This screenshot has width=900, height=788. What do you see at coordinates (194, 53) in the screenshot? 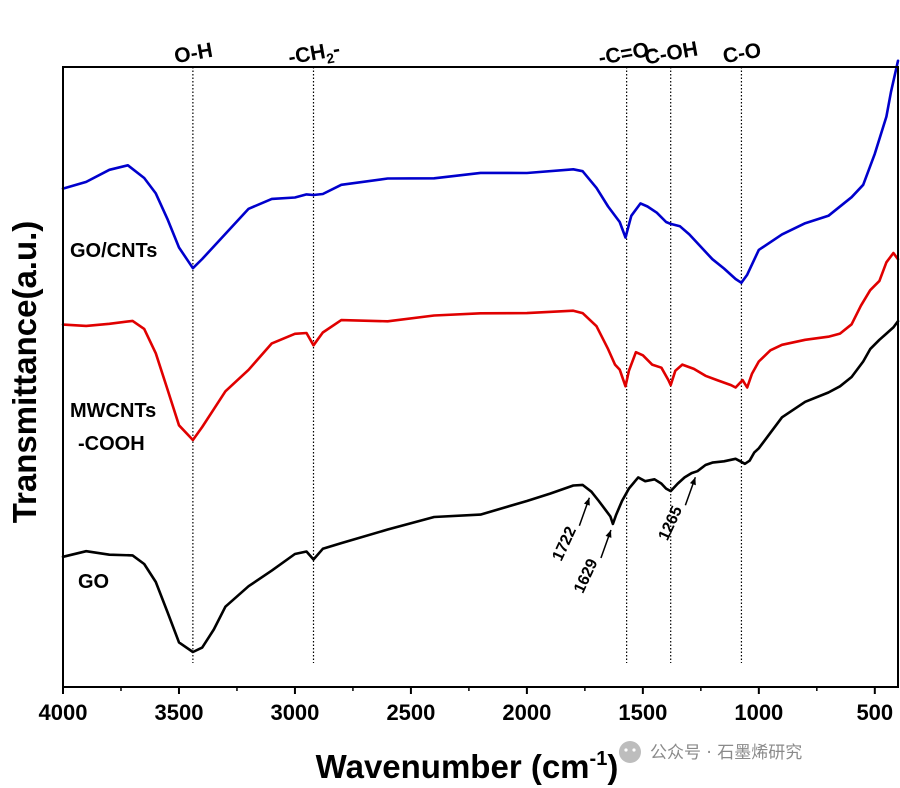
I see `reference-label-o-h: O-H` at bounding box center [194, 53].